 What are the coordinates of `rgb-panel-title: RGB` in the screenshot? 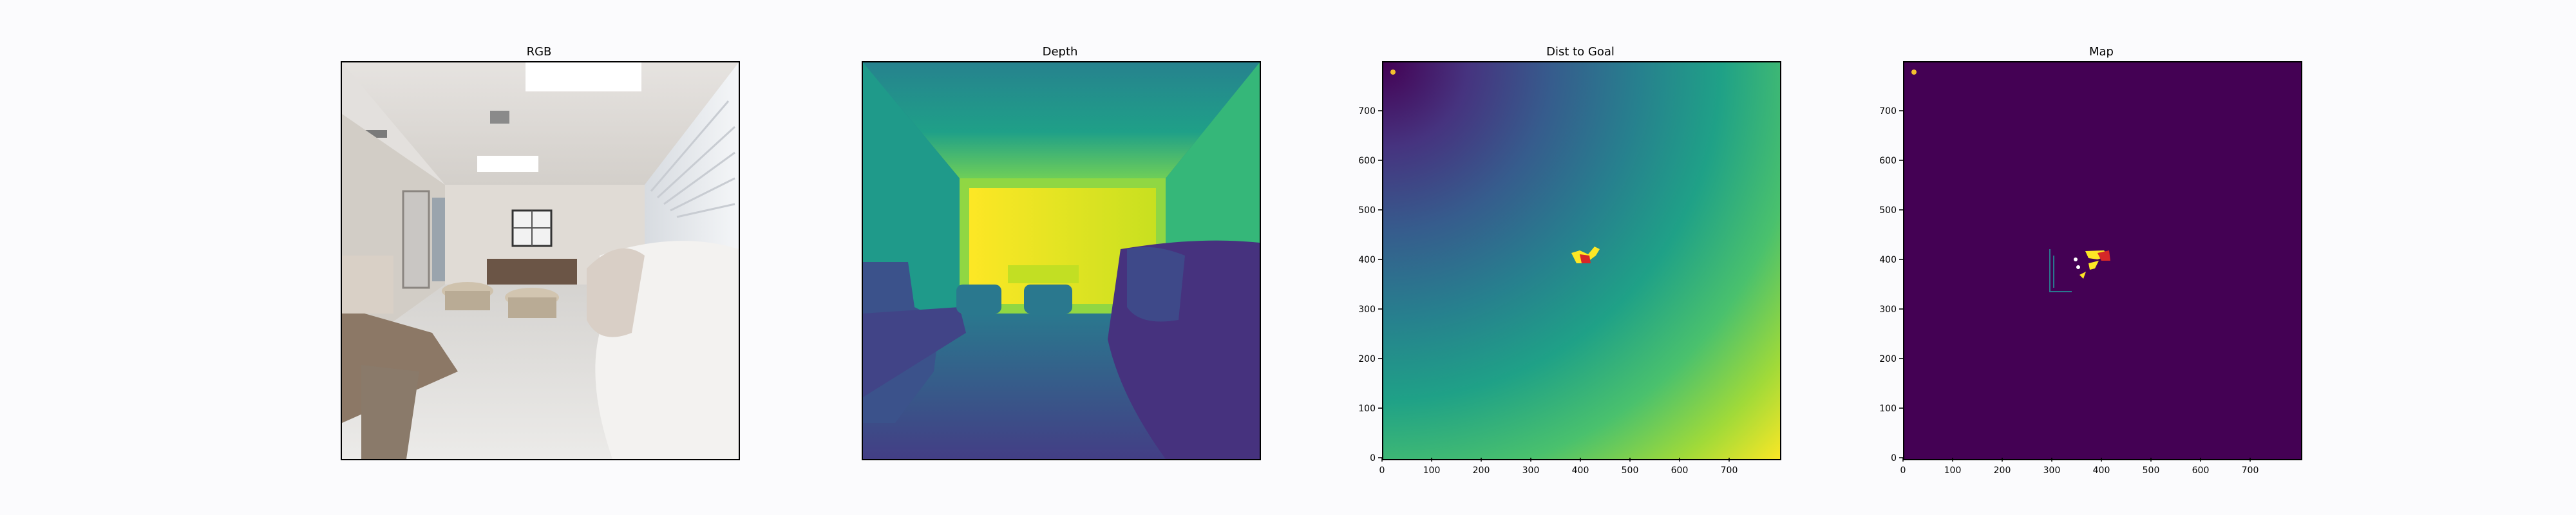 It's located at (539, 52).